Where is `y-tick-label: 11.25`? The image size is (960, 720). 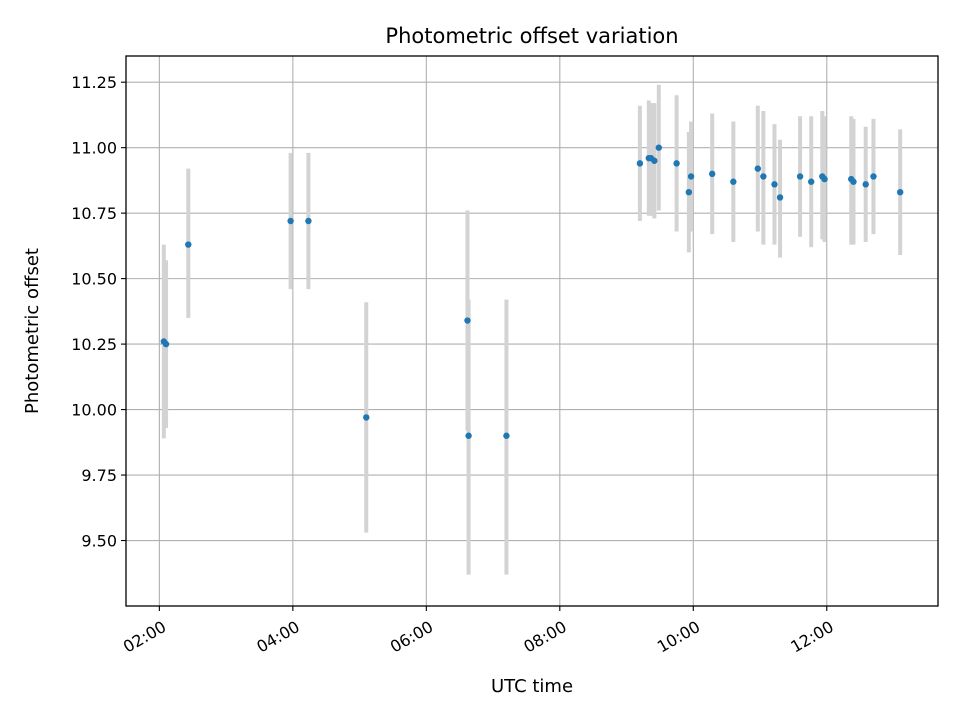
y-tick-label: 11.25 is located at coordinates (94, 82).